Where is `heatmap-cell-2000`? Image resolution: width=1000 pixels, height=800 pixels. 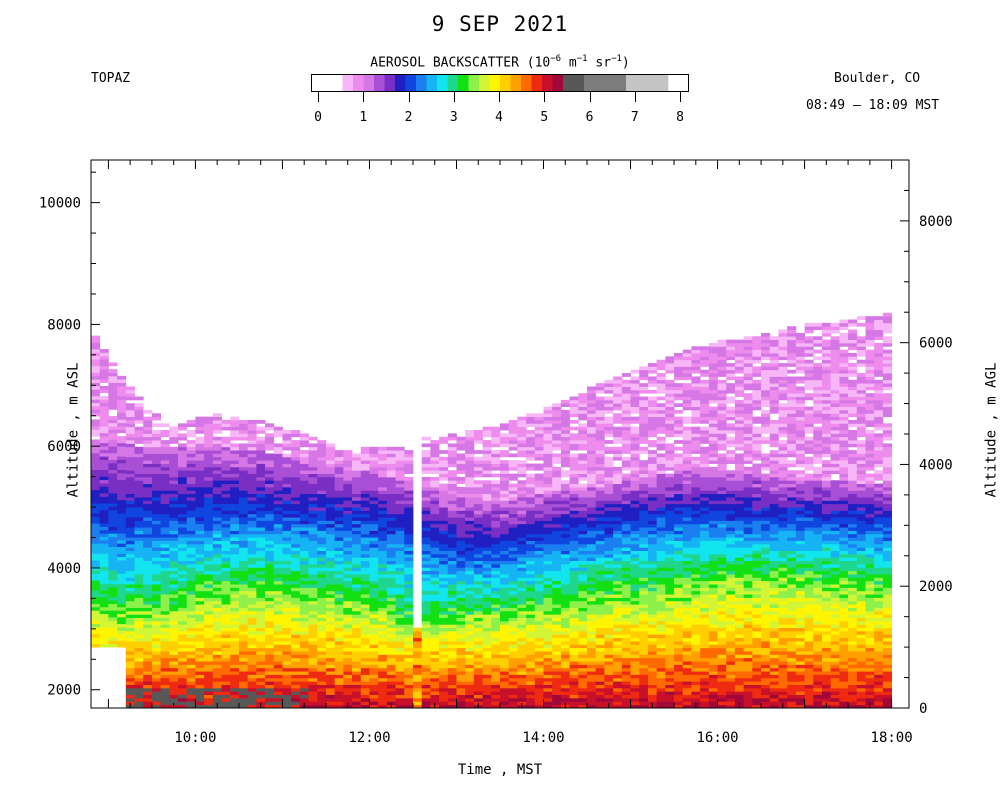
heatmap-cell-2000 is located at coordinates (296, 586).